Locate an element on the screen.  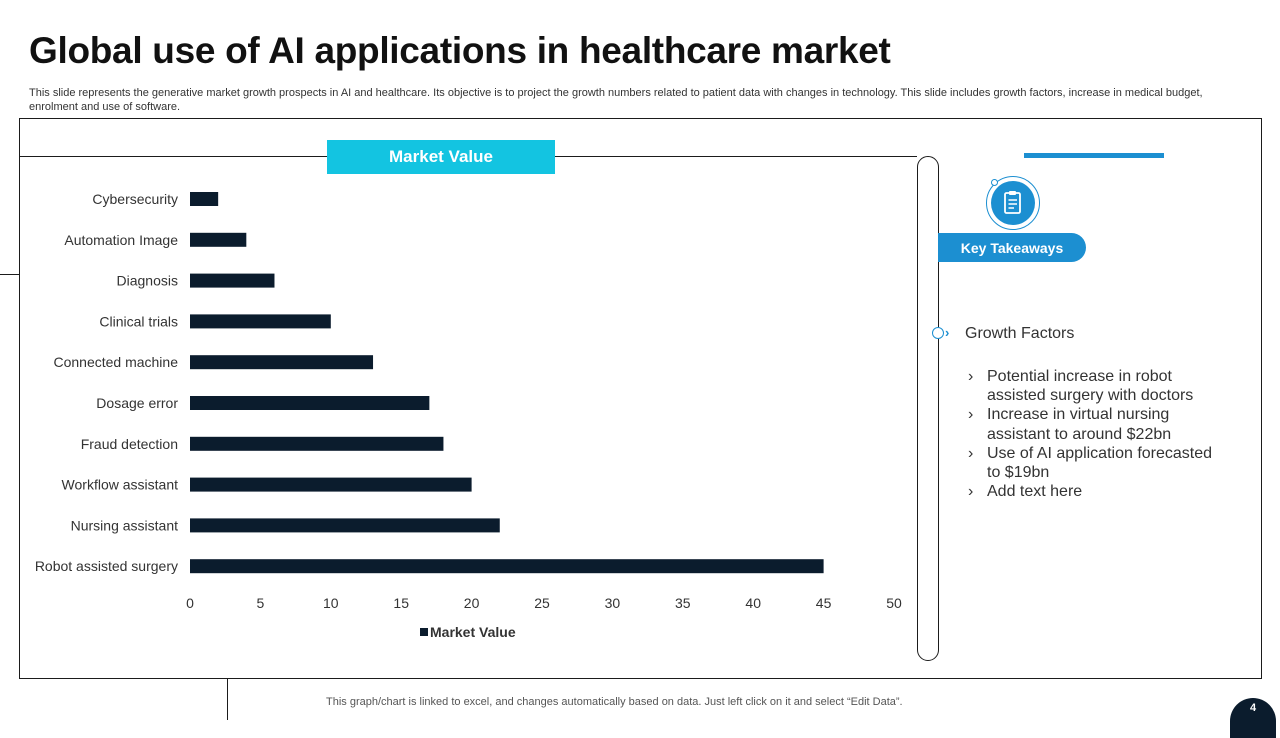
icon-orbit-dot is located at coordinates (994, 182).